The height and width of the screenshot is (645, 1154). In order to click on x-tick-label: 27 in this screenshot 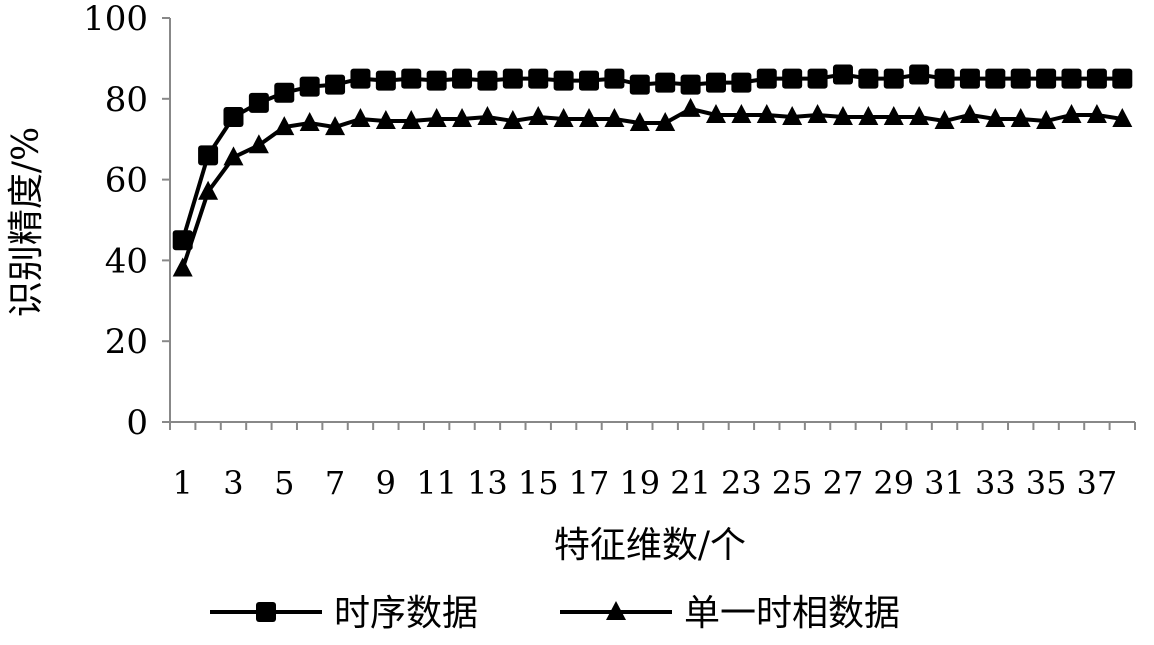, I will do `click(843, 483)`.